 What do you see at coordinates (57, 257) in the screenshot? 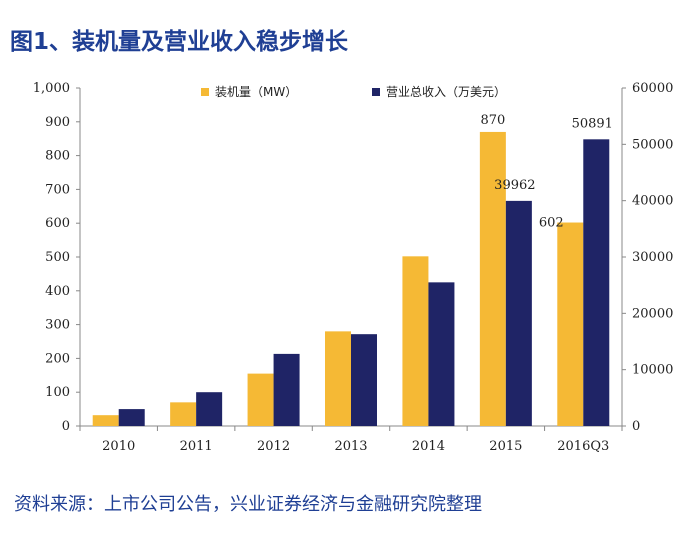
I see `y-left-tick-label: 500` at bounding box center [57, 257].